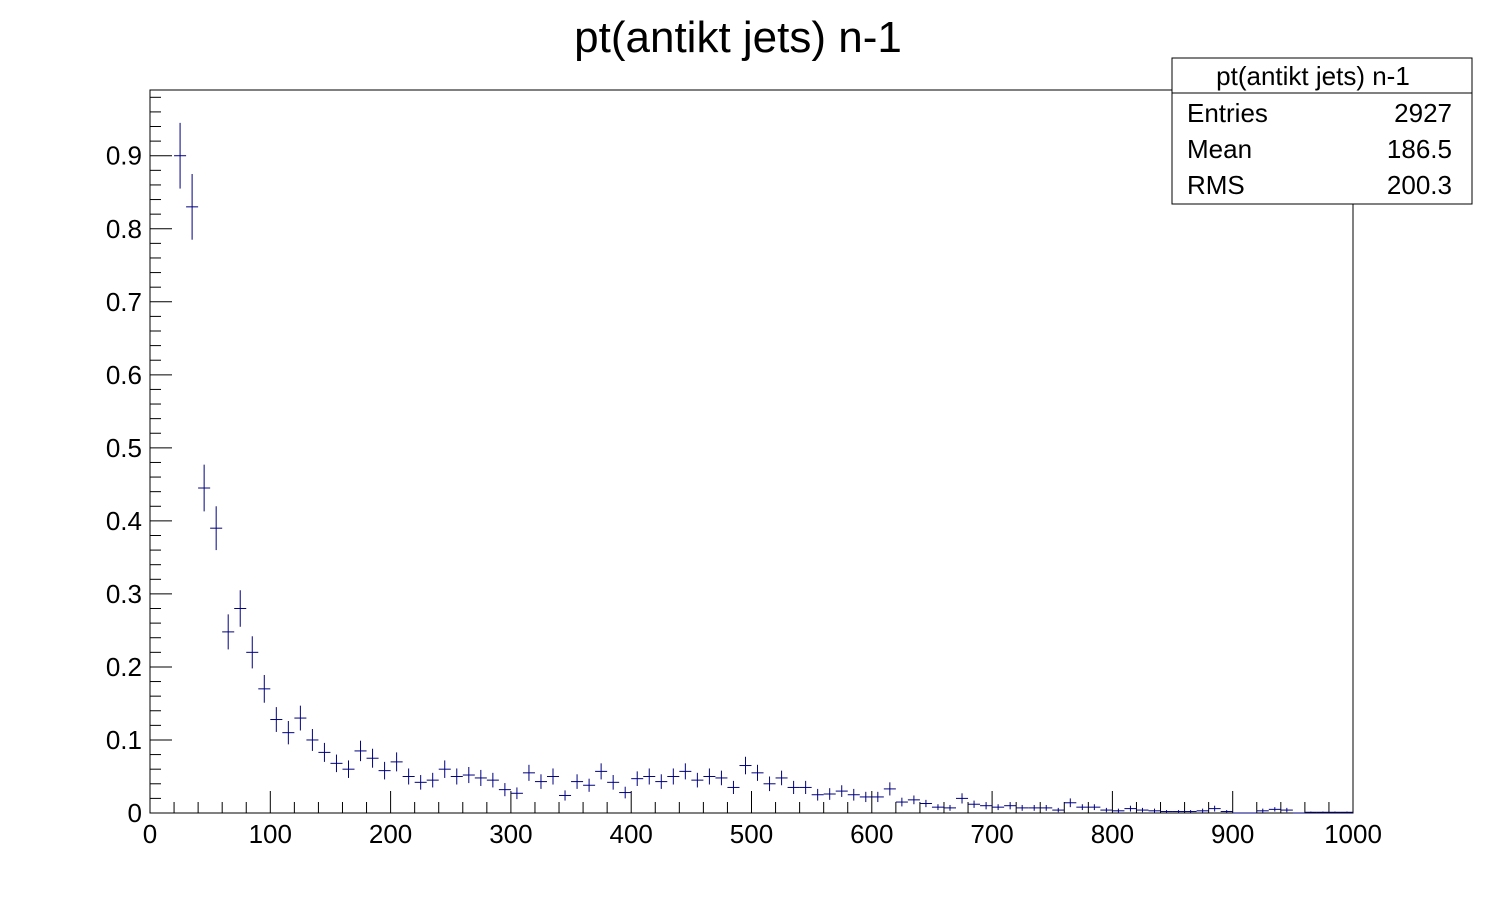 The width and height of the screenshot is (1503, 904). What do you see at coordinates (751, 834) in the screenshot?
I see `x-tick-label: 500` at bounding box center [751, 834].